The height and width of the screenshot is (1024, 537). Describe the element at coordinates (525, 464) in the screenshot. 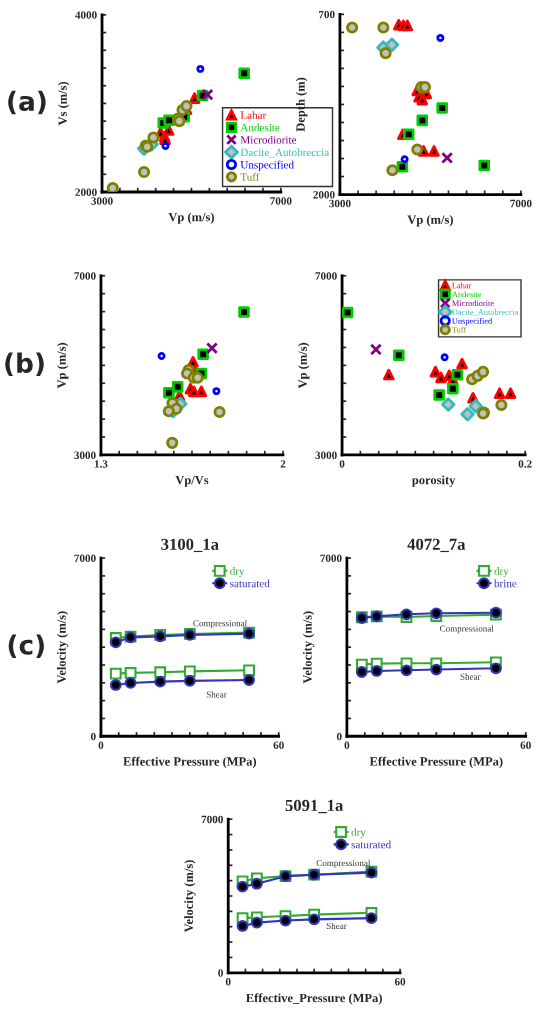

I see `x-tick-label: 0.2` at that location.